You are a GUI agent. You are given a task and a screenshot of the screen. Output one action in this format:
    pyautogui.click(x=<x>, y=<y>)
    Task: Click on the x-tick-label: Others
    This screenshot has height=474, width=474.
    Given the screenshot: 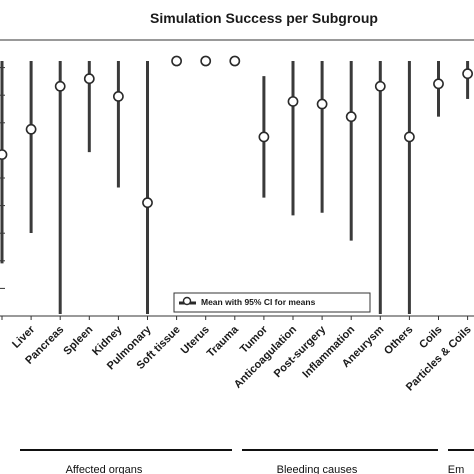 What is the action you would take?
    pyautogui.click(x=399, y=341)
    